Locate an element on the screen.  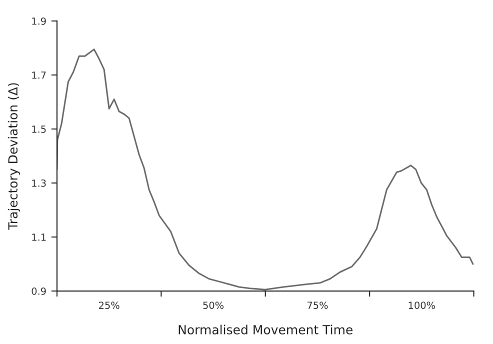
x-tick-label: 25% is located at coordinates (109, 305).